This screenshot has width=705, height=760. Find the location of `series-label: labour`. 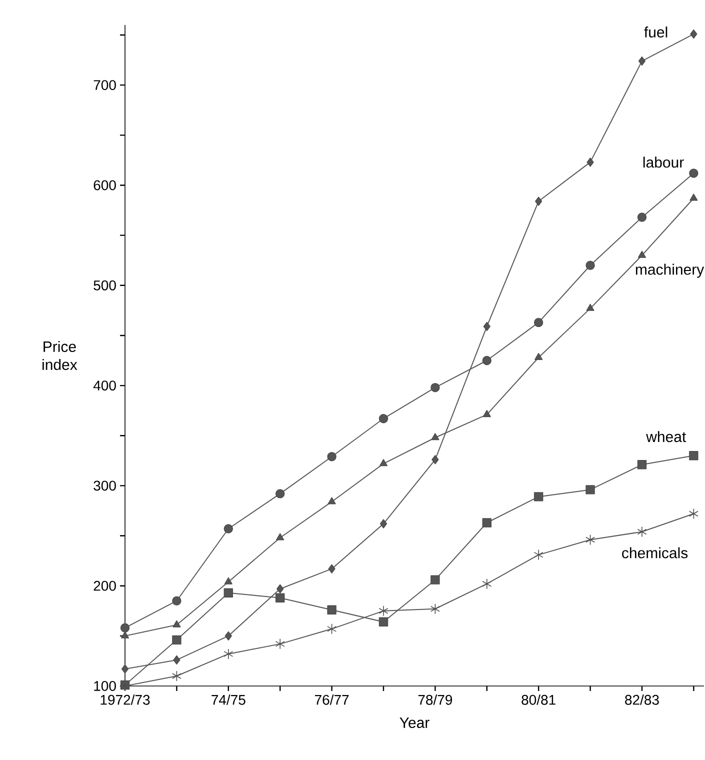

series-label: labour is located at coordinates (663, 162).